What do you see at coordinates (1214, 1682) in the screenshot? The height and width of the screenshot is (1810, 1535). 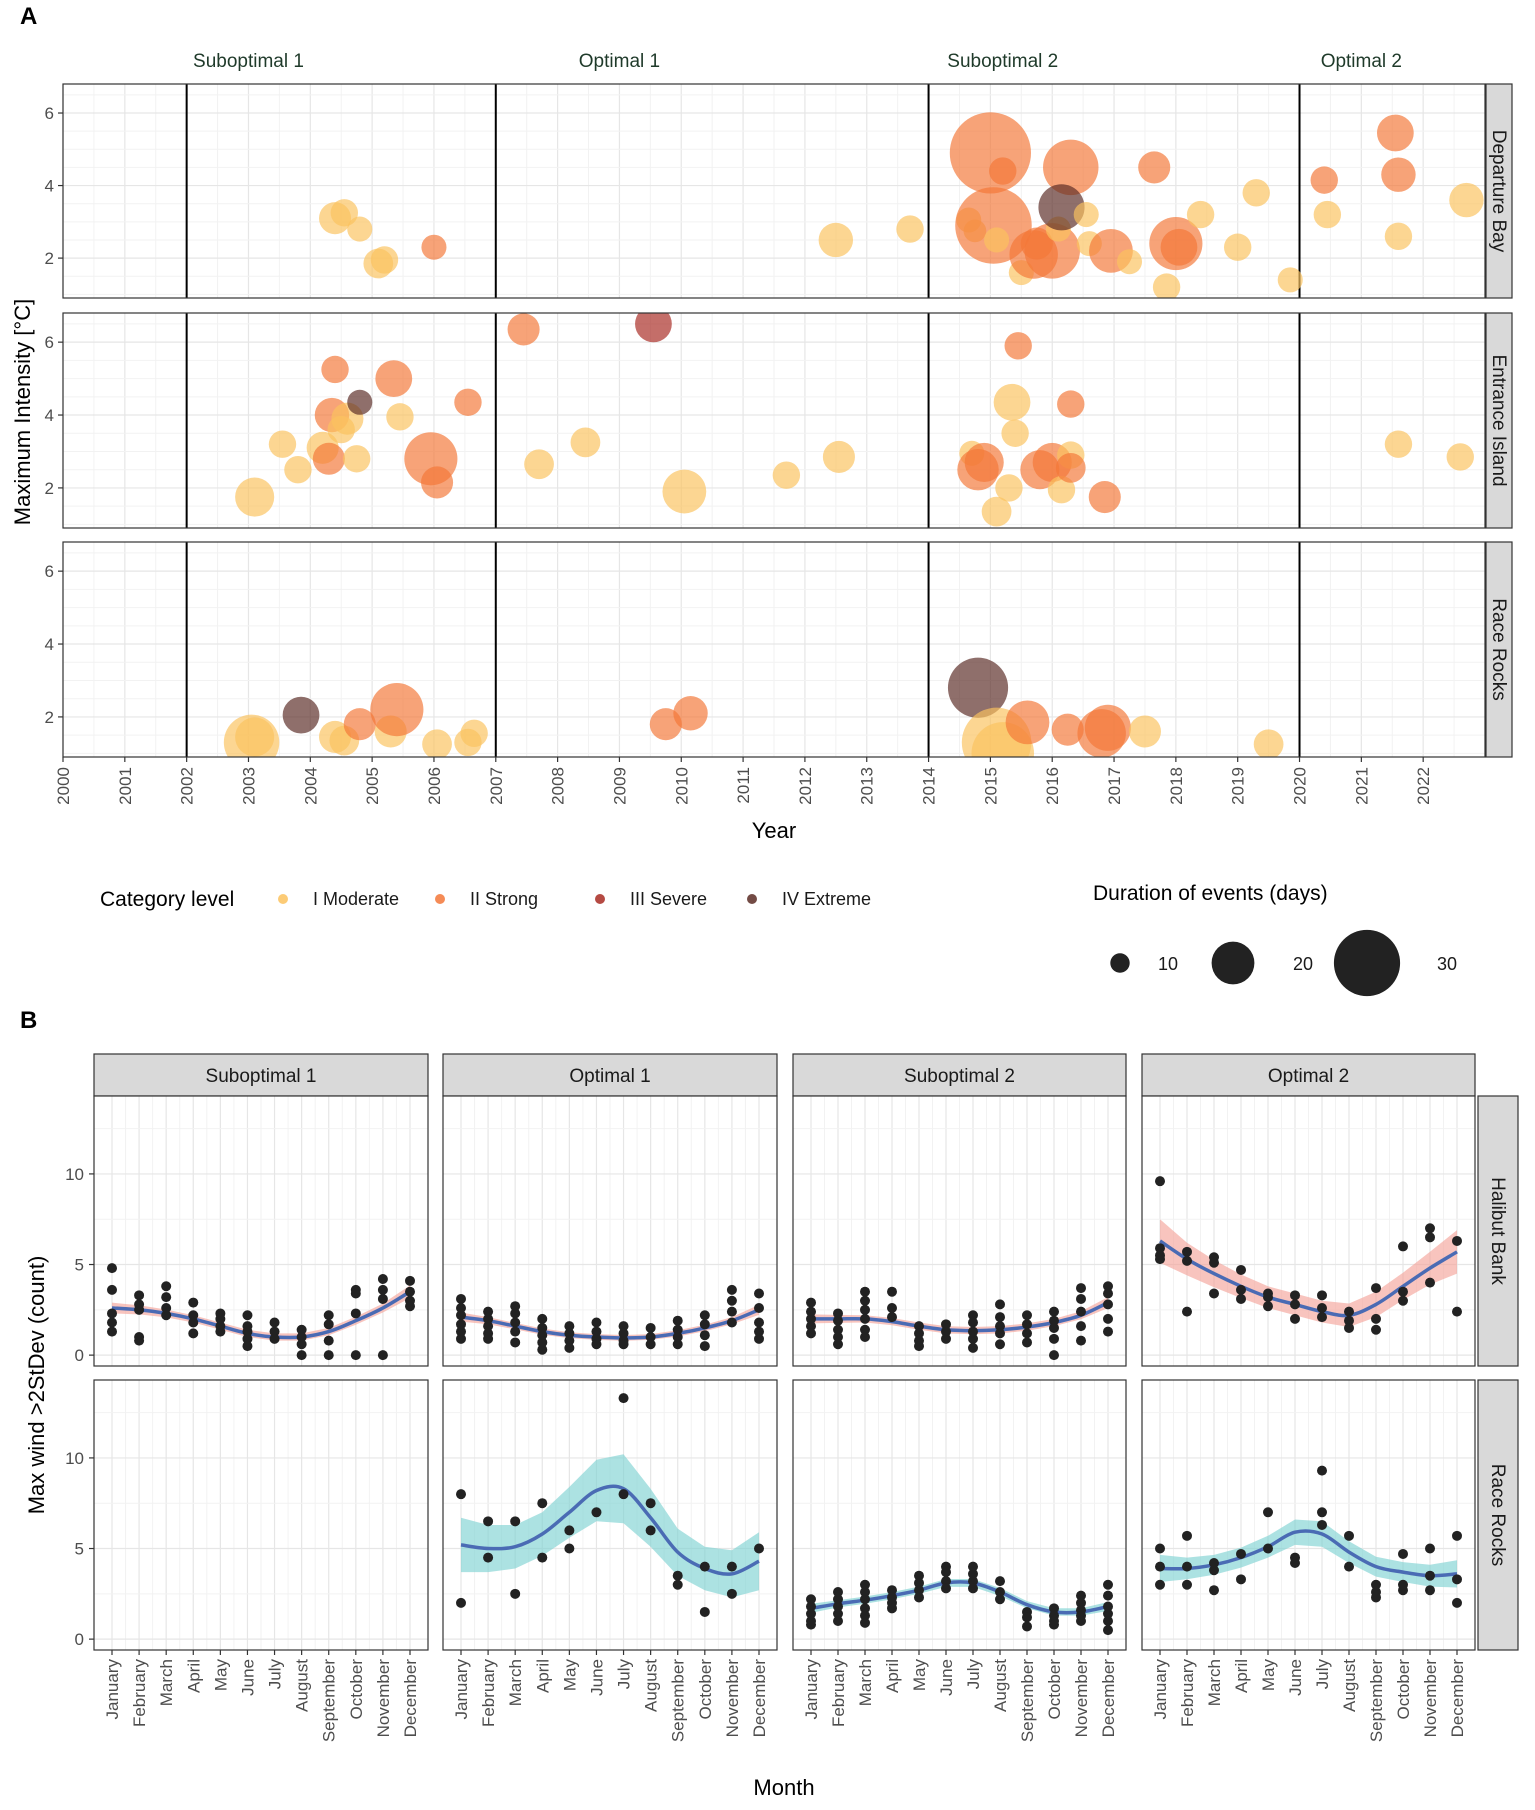 I see `x-tick-label: March` at bounding box center [1214, 1682].